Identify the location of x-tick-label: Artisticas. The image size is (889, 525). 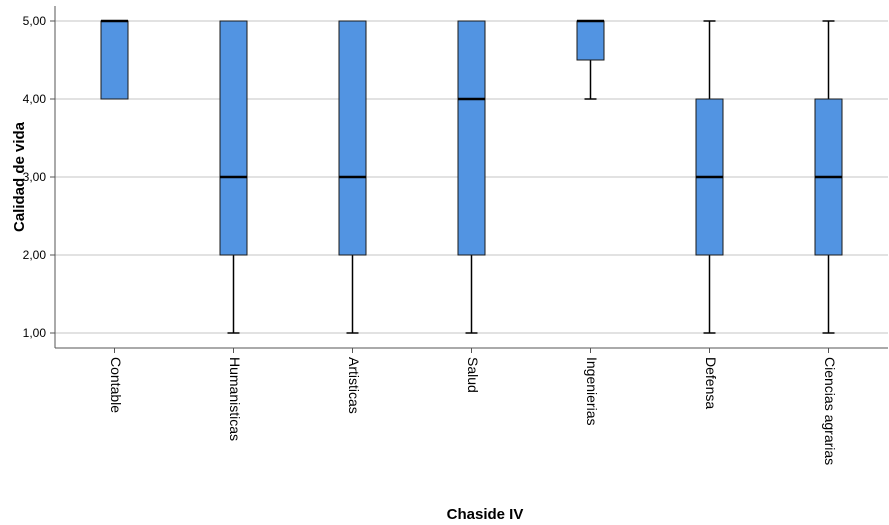
(354, 385).